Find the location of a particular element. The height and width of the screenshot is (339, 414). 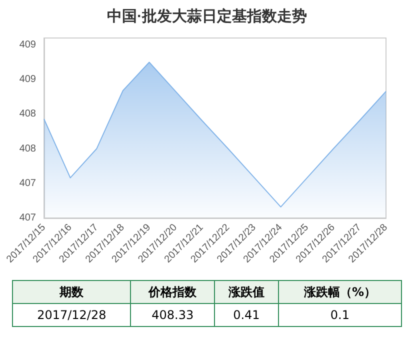

text: 涨跌幅（%） is located at coordinates (340, 292).